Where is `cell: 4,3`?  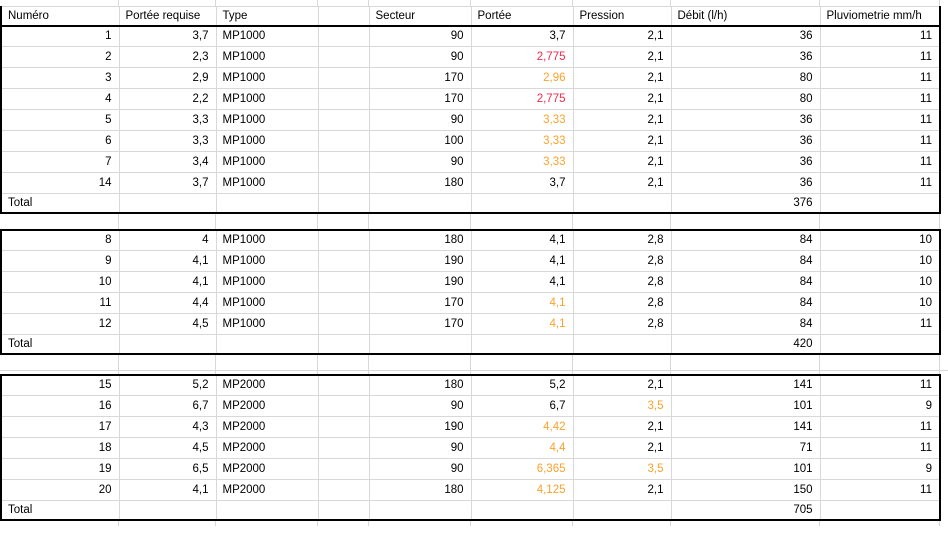
cell: 4,3 is located at coordinates (167, 427).